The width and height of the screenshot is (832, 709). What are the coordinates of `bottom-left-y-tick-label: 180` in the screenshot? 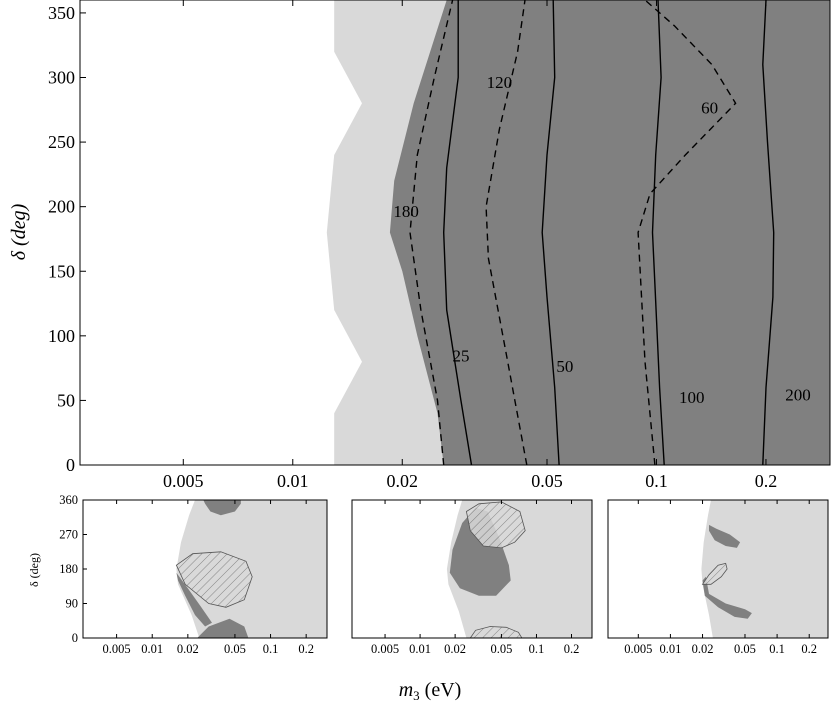 It's located at (68, 569).